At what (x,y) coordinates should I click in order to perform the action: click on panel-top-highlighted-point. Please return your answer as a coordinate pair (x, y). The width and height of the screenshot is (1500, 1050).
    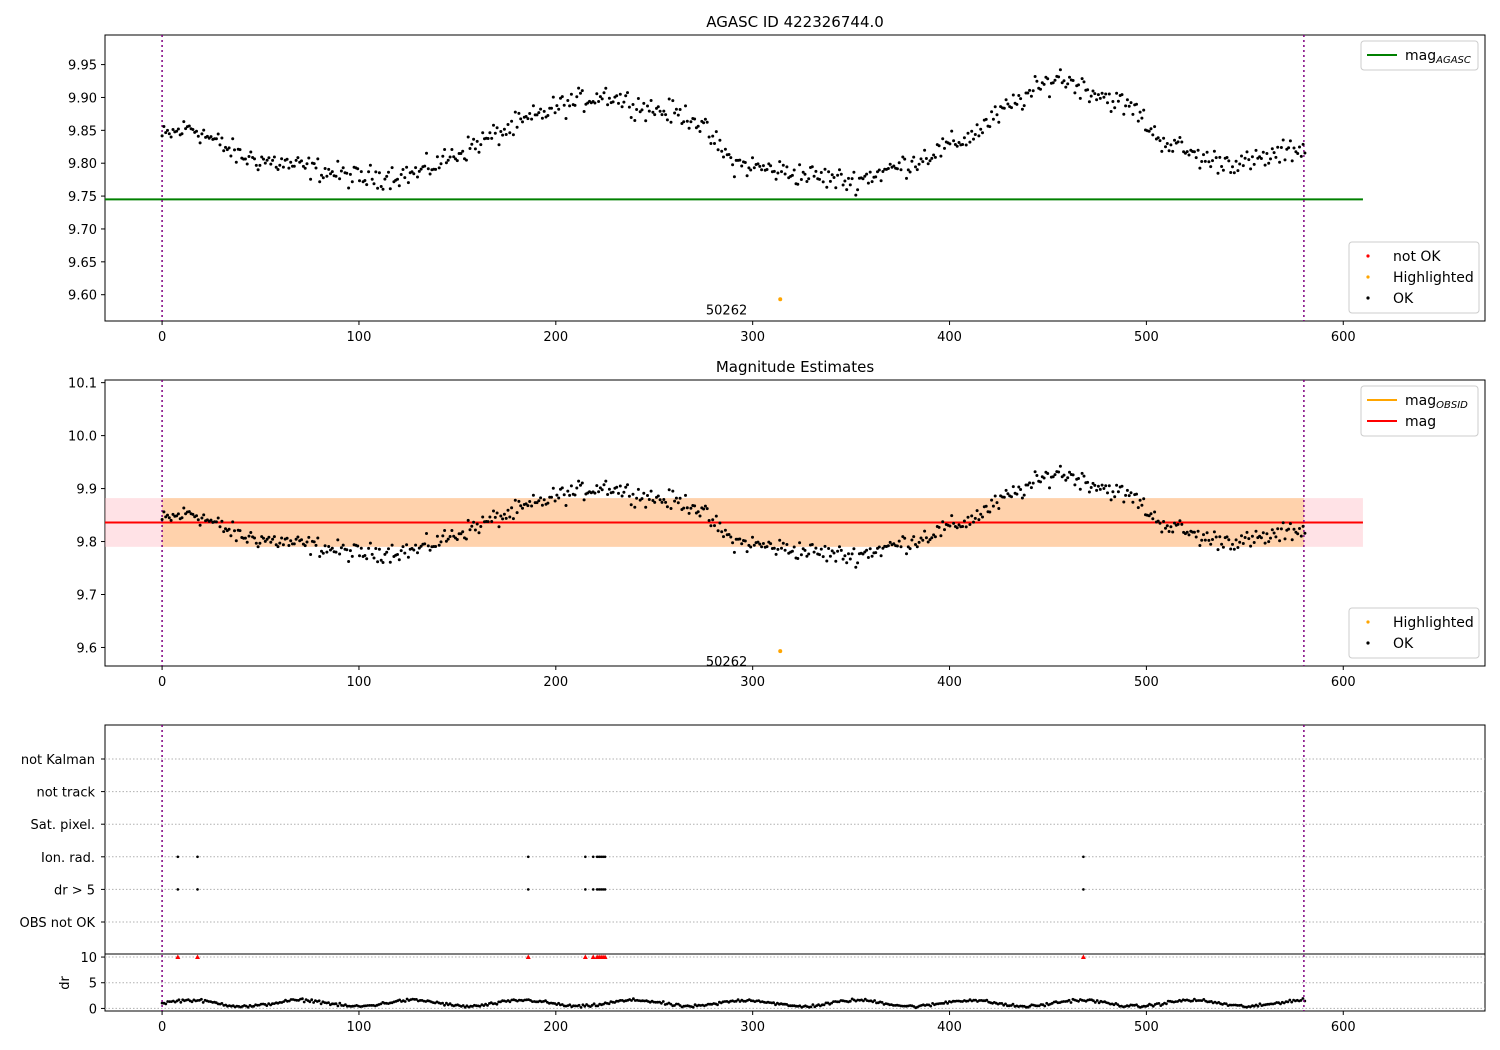
    Looking at the image, I should click on (780, 299).